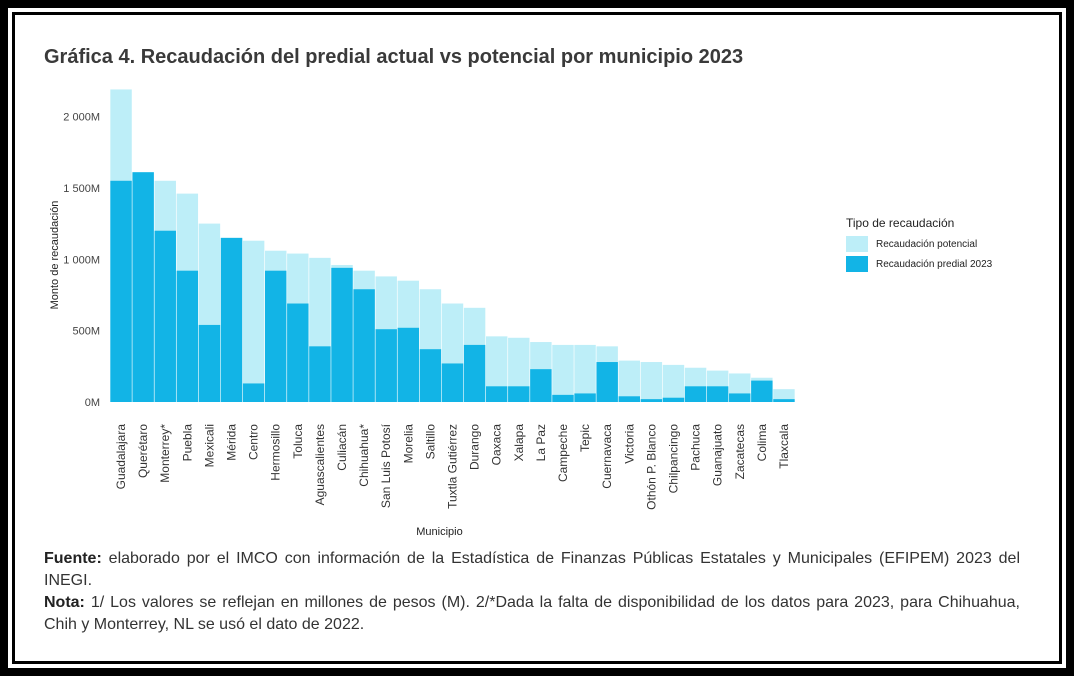 Image resolution: width=1074 pixels, height=676 pixels. What do you see at coordinates (927, 244) in the screenshot?
I see `legend-label-potencial: Recaudación potencial` at bounding box center [927, 244].